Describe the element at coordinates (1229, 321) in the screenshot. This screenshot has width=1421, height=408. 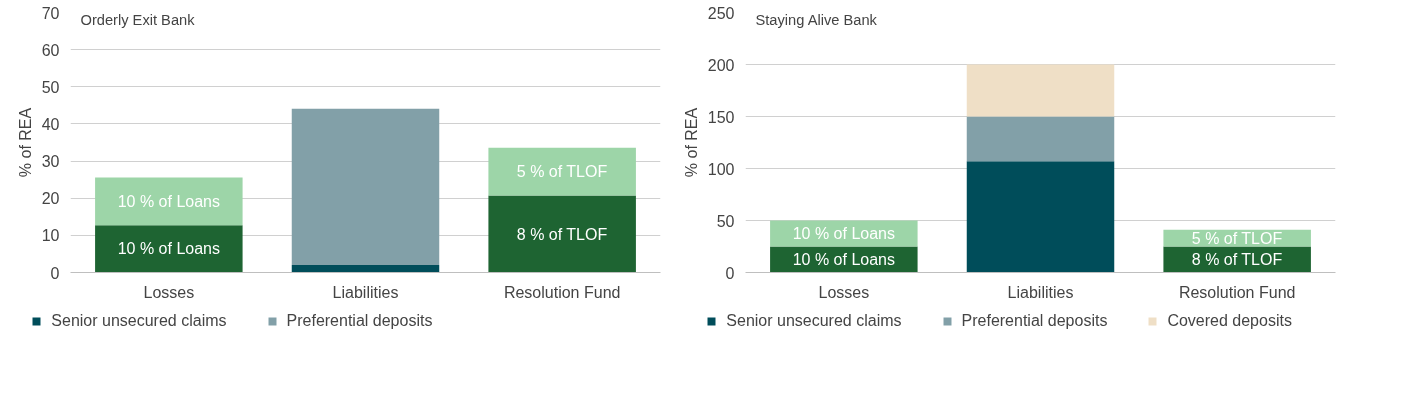
I see `legend-label: Covered deposits` at that location.